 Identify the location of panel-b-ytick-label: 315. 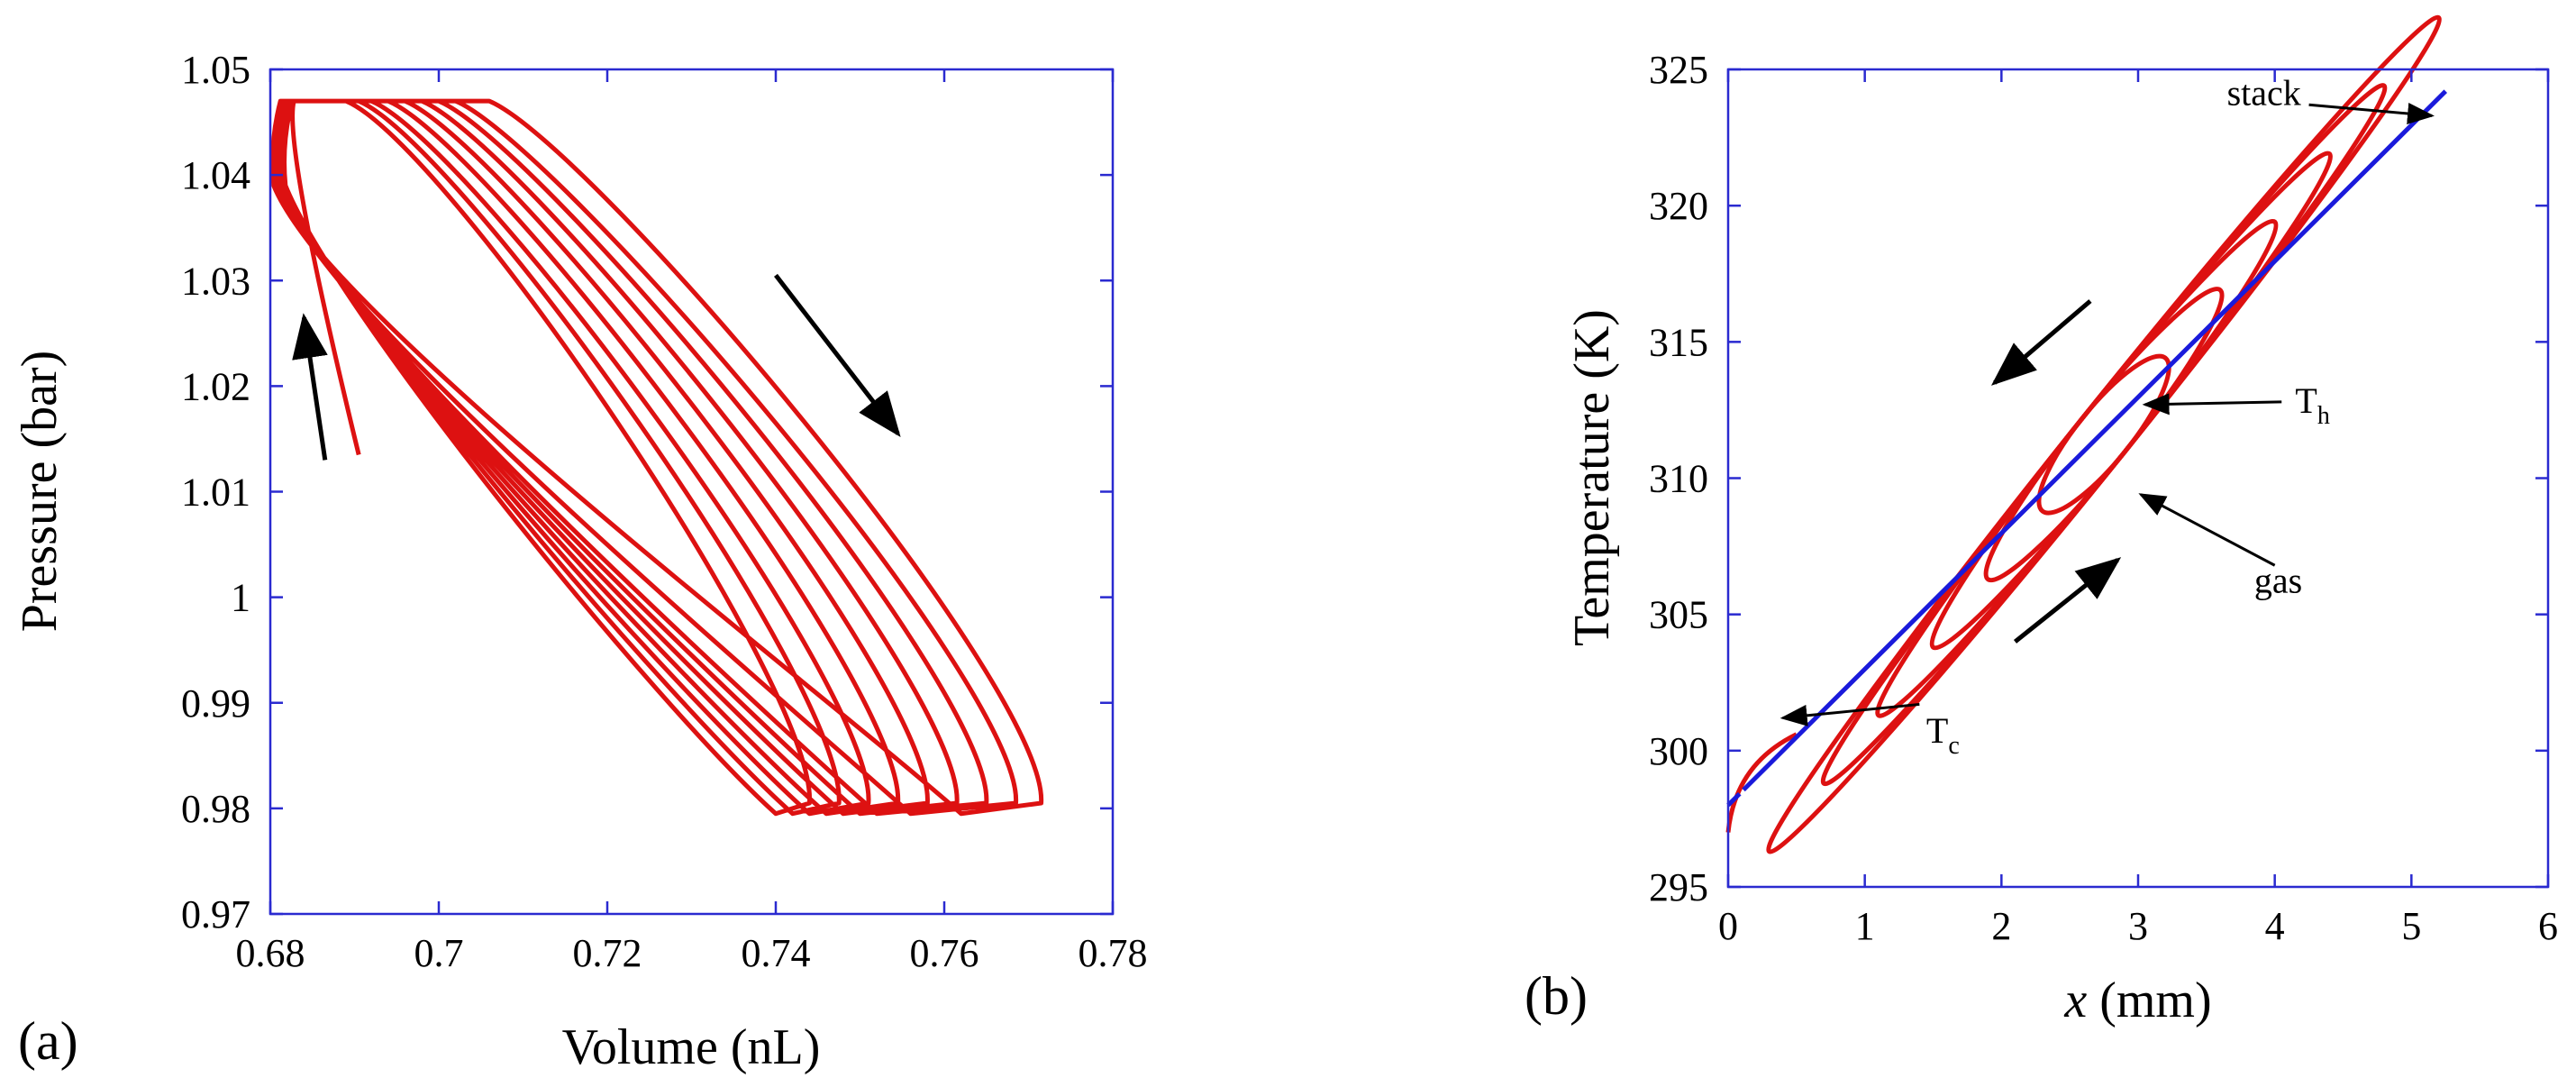
(1678, 342).